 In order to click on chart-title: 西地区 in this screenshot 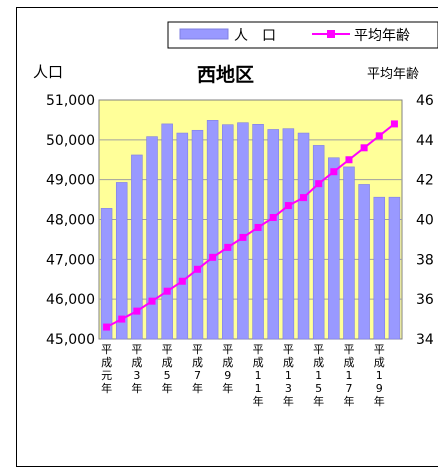, I will do `click(225, 74)`.